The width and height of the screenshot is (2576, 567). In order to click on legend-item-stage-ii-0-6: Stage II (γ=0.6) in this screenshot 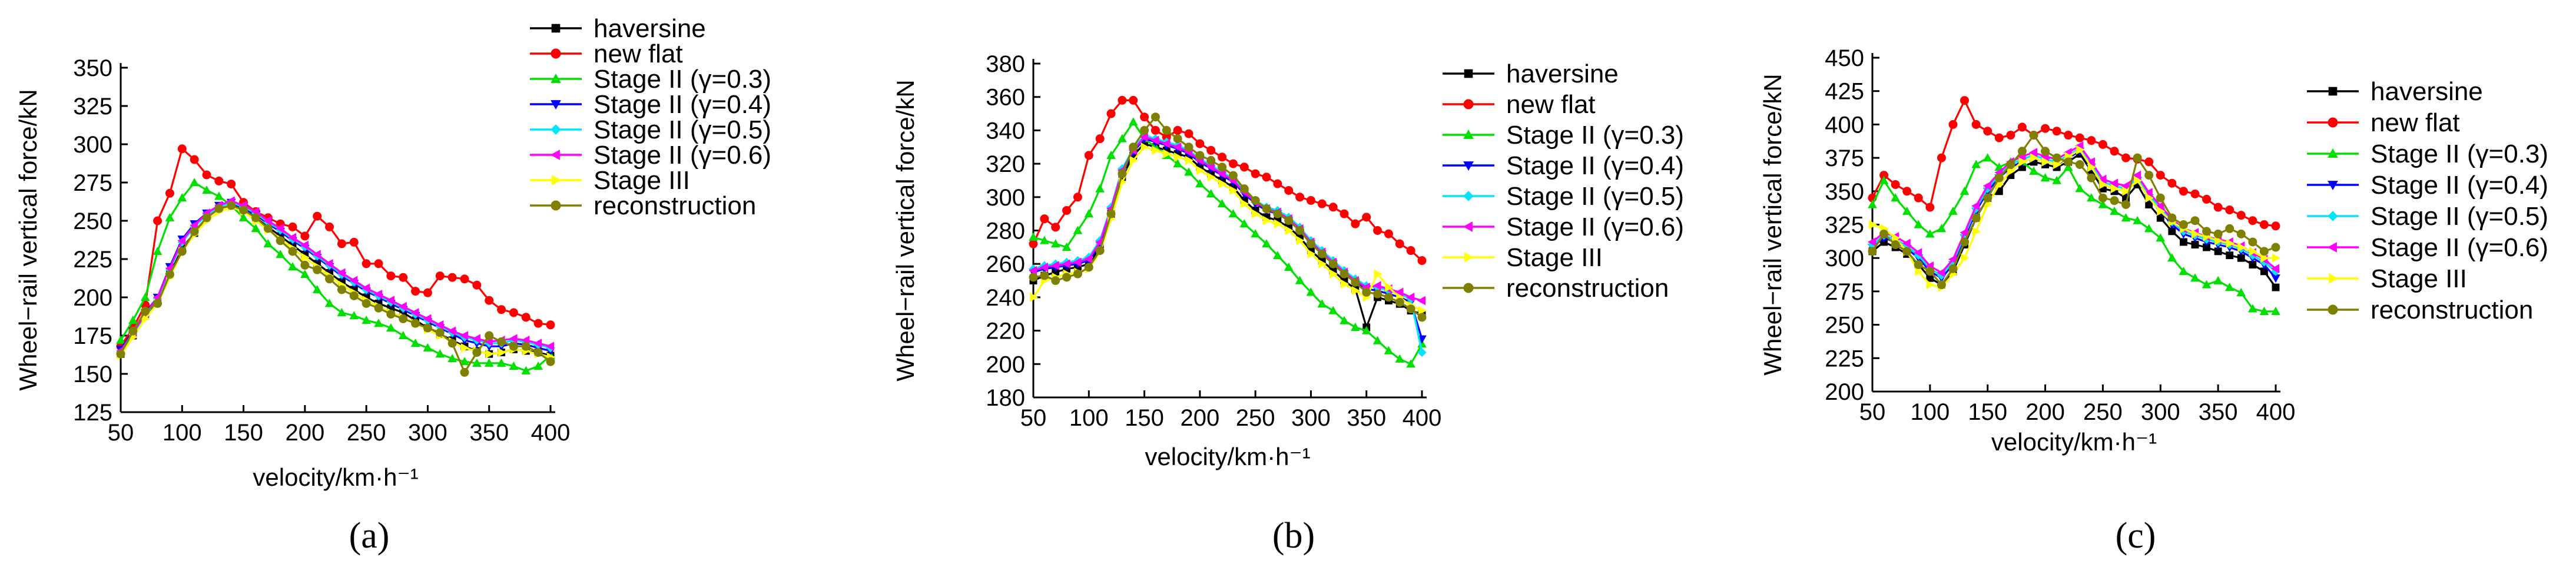, I will do `click(1563, 227)`.